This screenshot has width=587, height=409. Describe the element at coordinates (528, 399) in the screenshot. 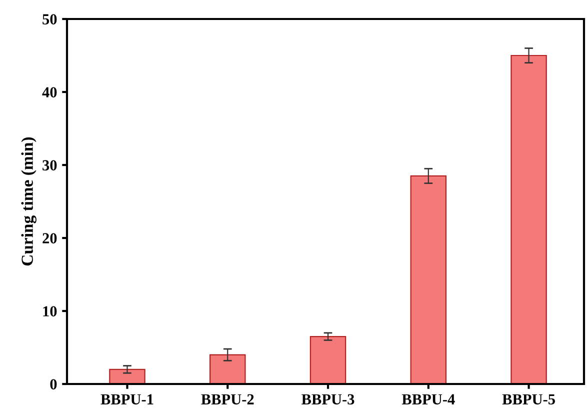

I see `x-tick-label: BBPU-5` at that location.